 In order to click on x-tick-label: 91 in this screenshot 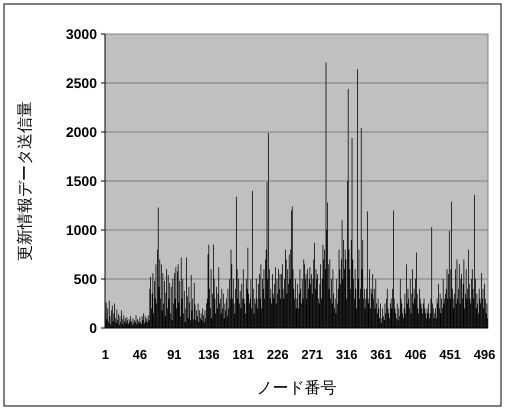, I will do `click(174, 354)`.